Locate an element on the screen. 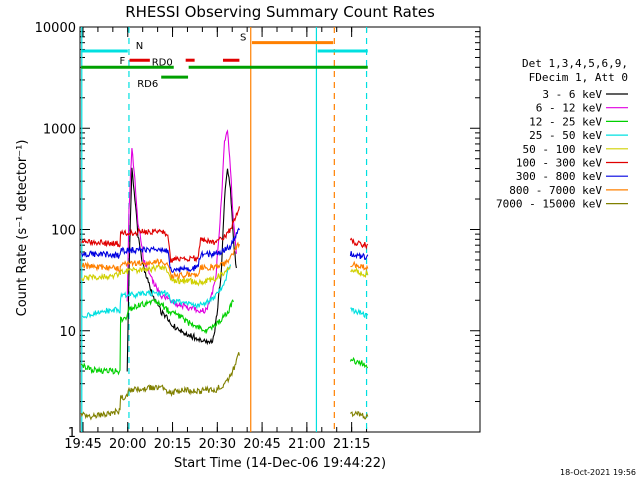  x-tick-label: 20:30 is located at coordinates (217, 444).